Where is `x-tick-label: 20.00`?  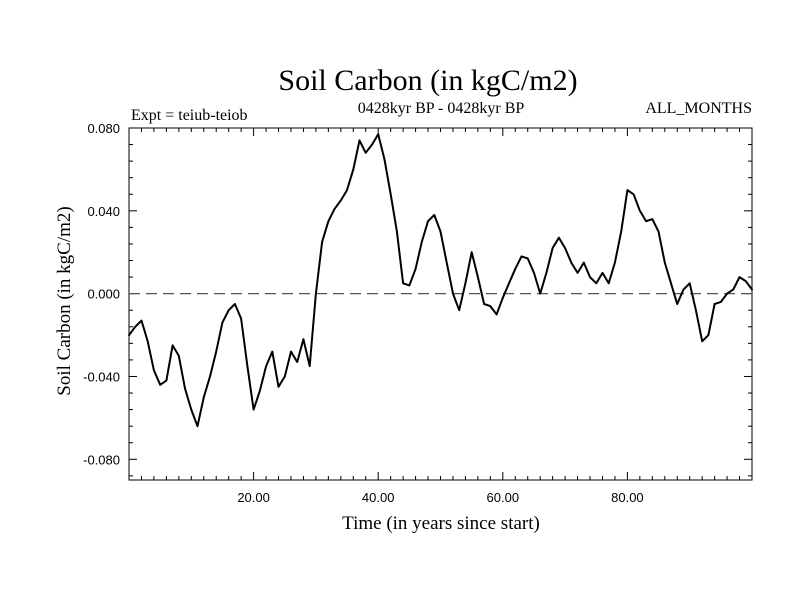
x-tick-label: 20.00 is located at coordinates (253, 497).